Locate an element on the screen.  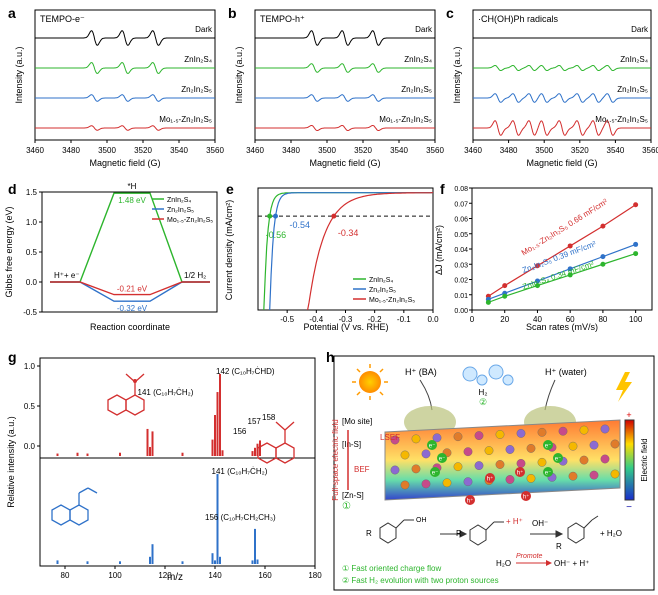
energy-path is located at coordinates (130, 288).